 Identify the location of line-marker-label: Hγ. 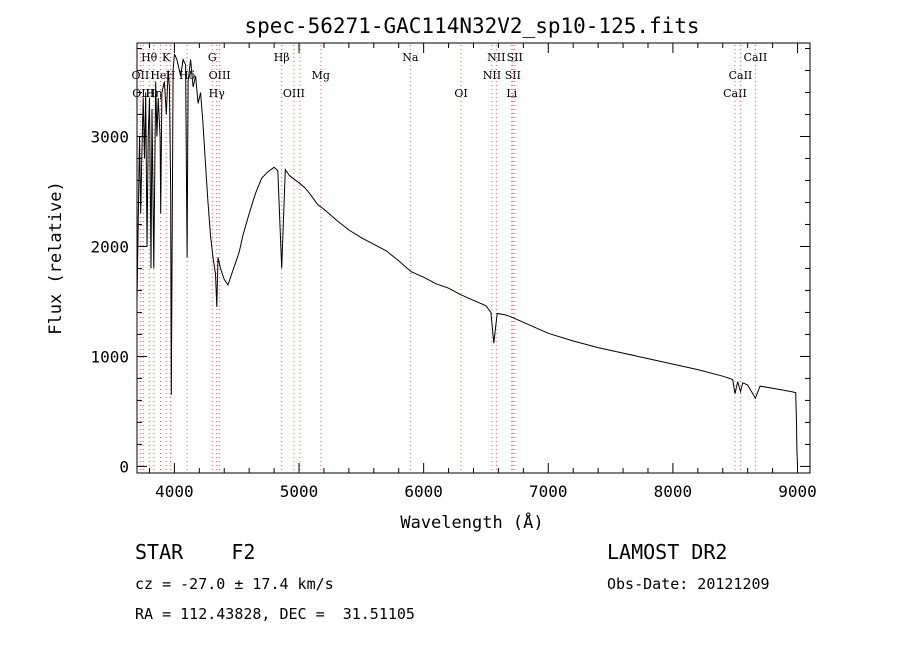
(217, 93).